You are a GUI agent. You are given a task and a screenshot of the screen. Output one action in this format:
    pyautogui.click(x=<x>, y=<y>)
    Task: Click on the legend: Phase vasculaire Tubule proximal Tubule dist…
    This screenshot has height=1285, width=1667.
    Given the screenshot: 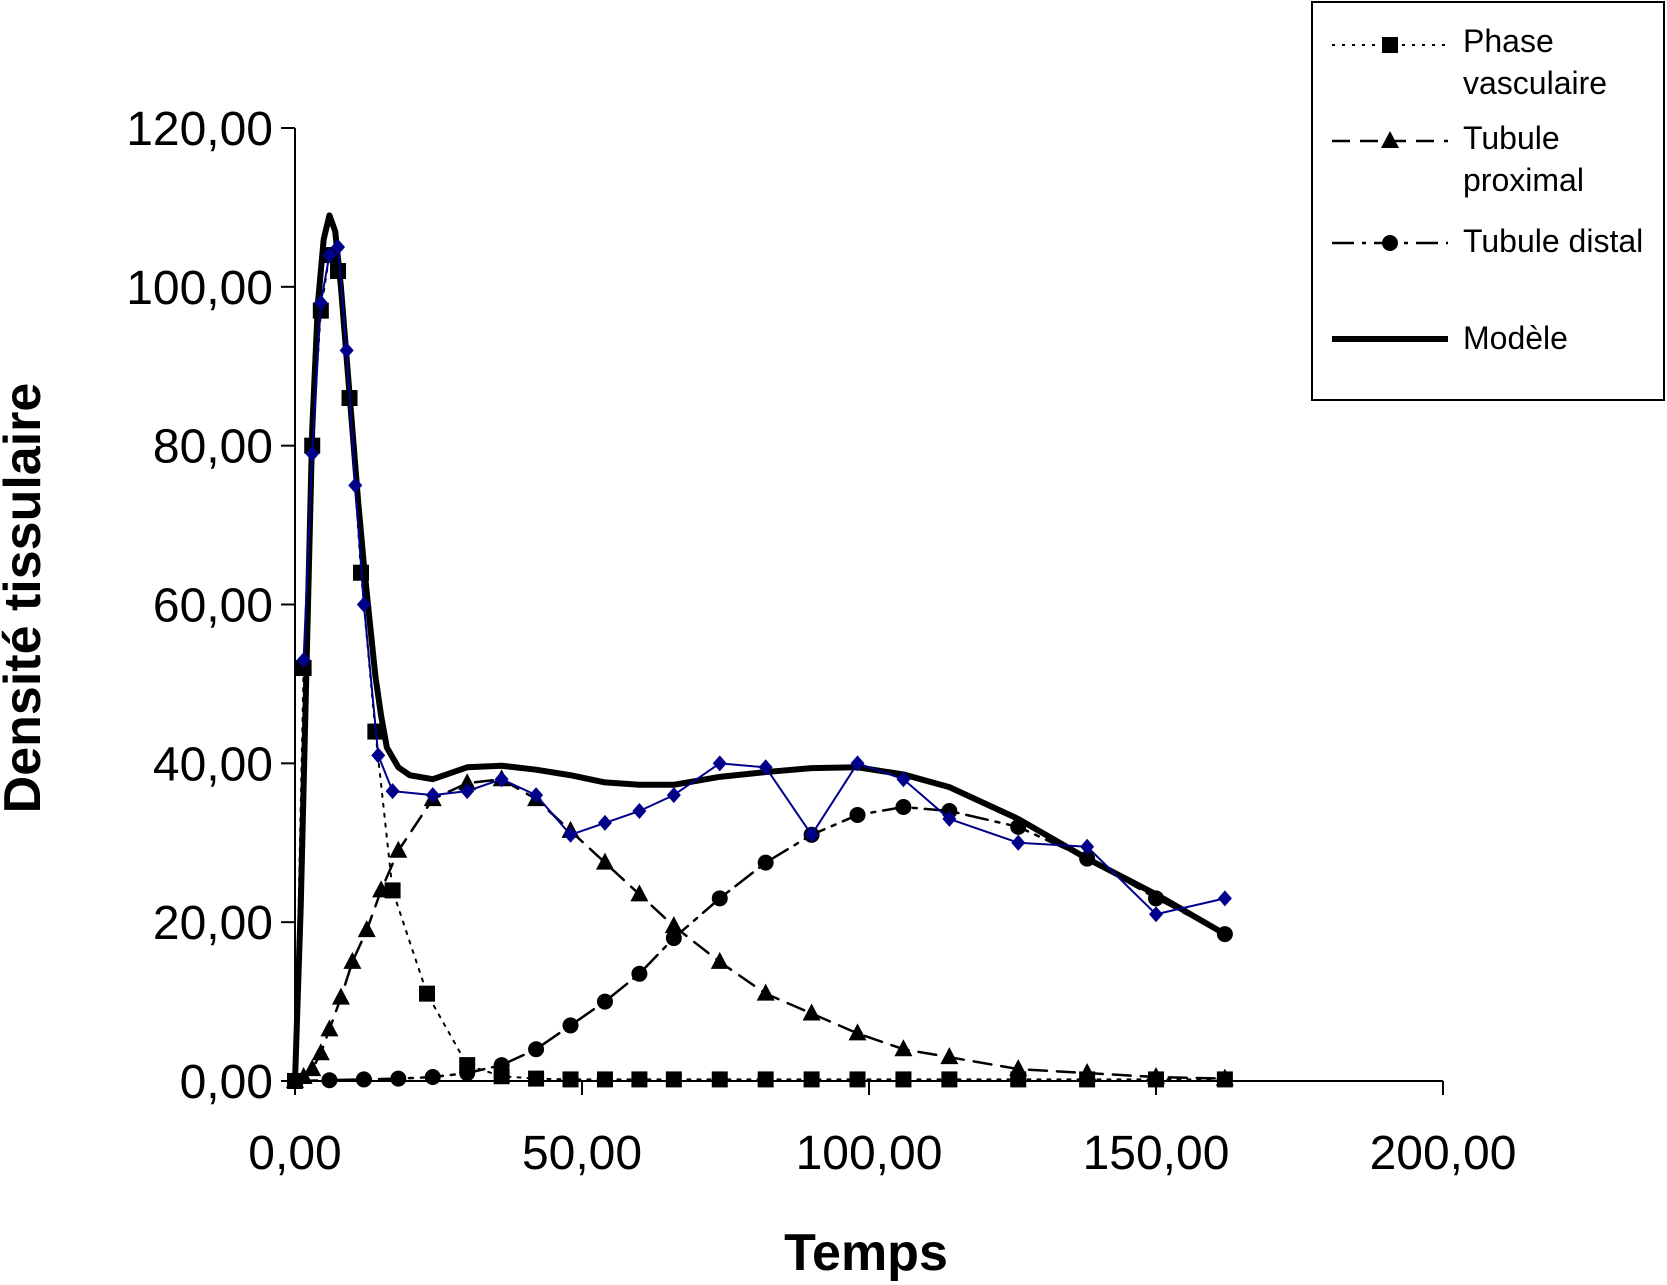 What is the action you would take?
    pyautogui.click(x=1488, y=201)
    